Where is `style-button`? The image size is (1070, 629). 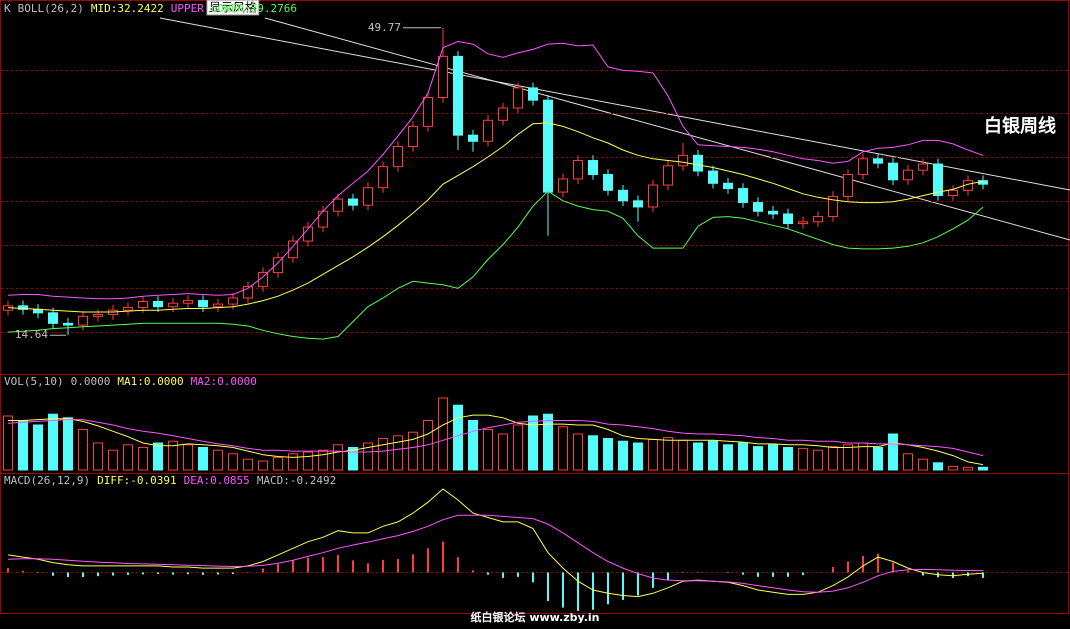
style-button is located at coordinates (233, 8).